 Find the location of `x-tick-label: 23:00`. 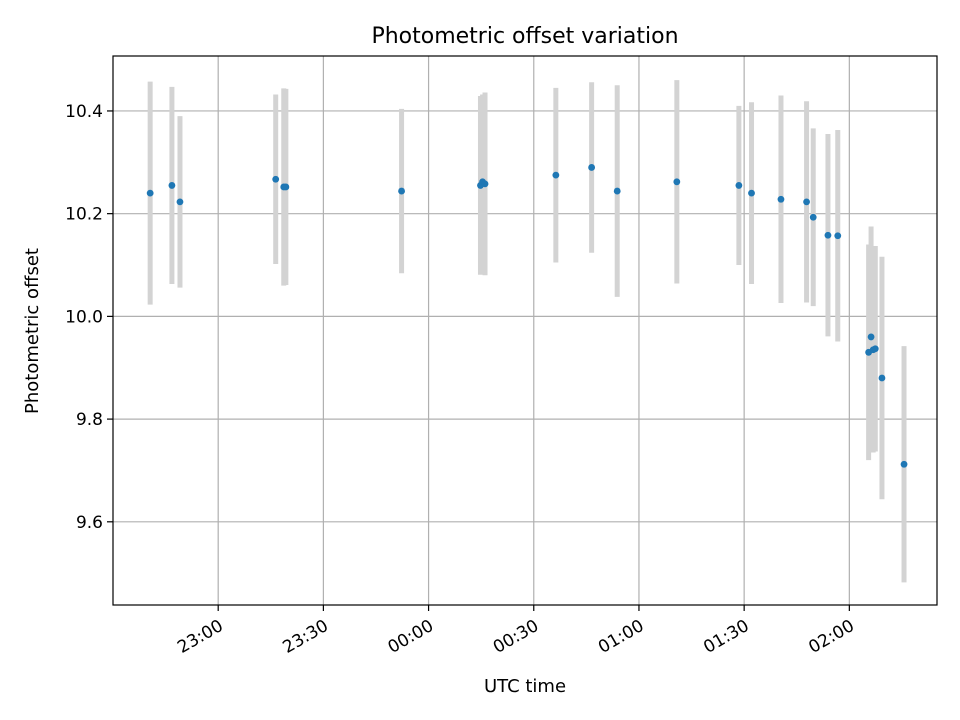

x-tick-label: 23:00 is located at coordinates (200, 637).